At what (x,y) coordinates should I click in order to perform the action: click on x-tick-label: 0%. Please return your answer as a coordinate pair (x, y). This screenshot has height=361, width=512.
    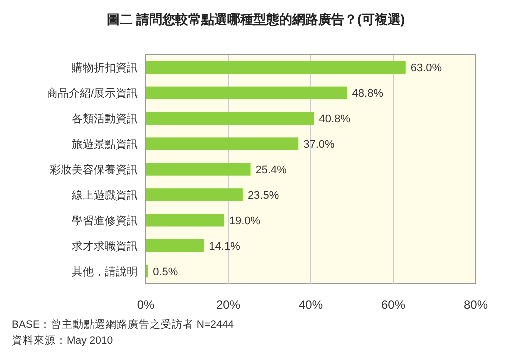
    Looking at the image, I should click on (146, 305).